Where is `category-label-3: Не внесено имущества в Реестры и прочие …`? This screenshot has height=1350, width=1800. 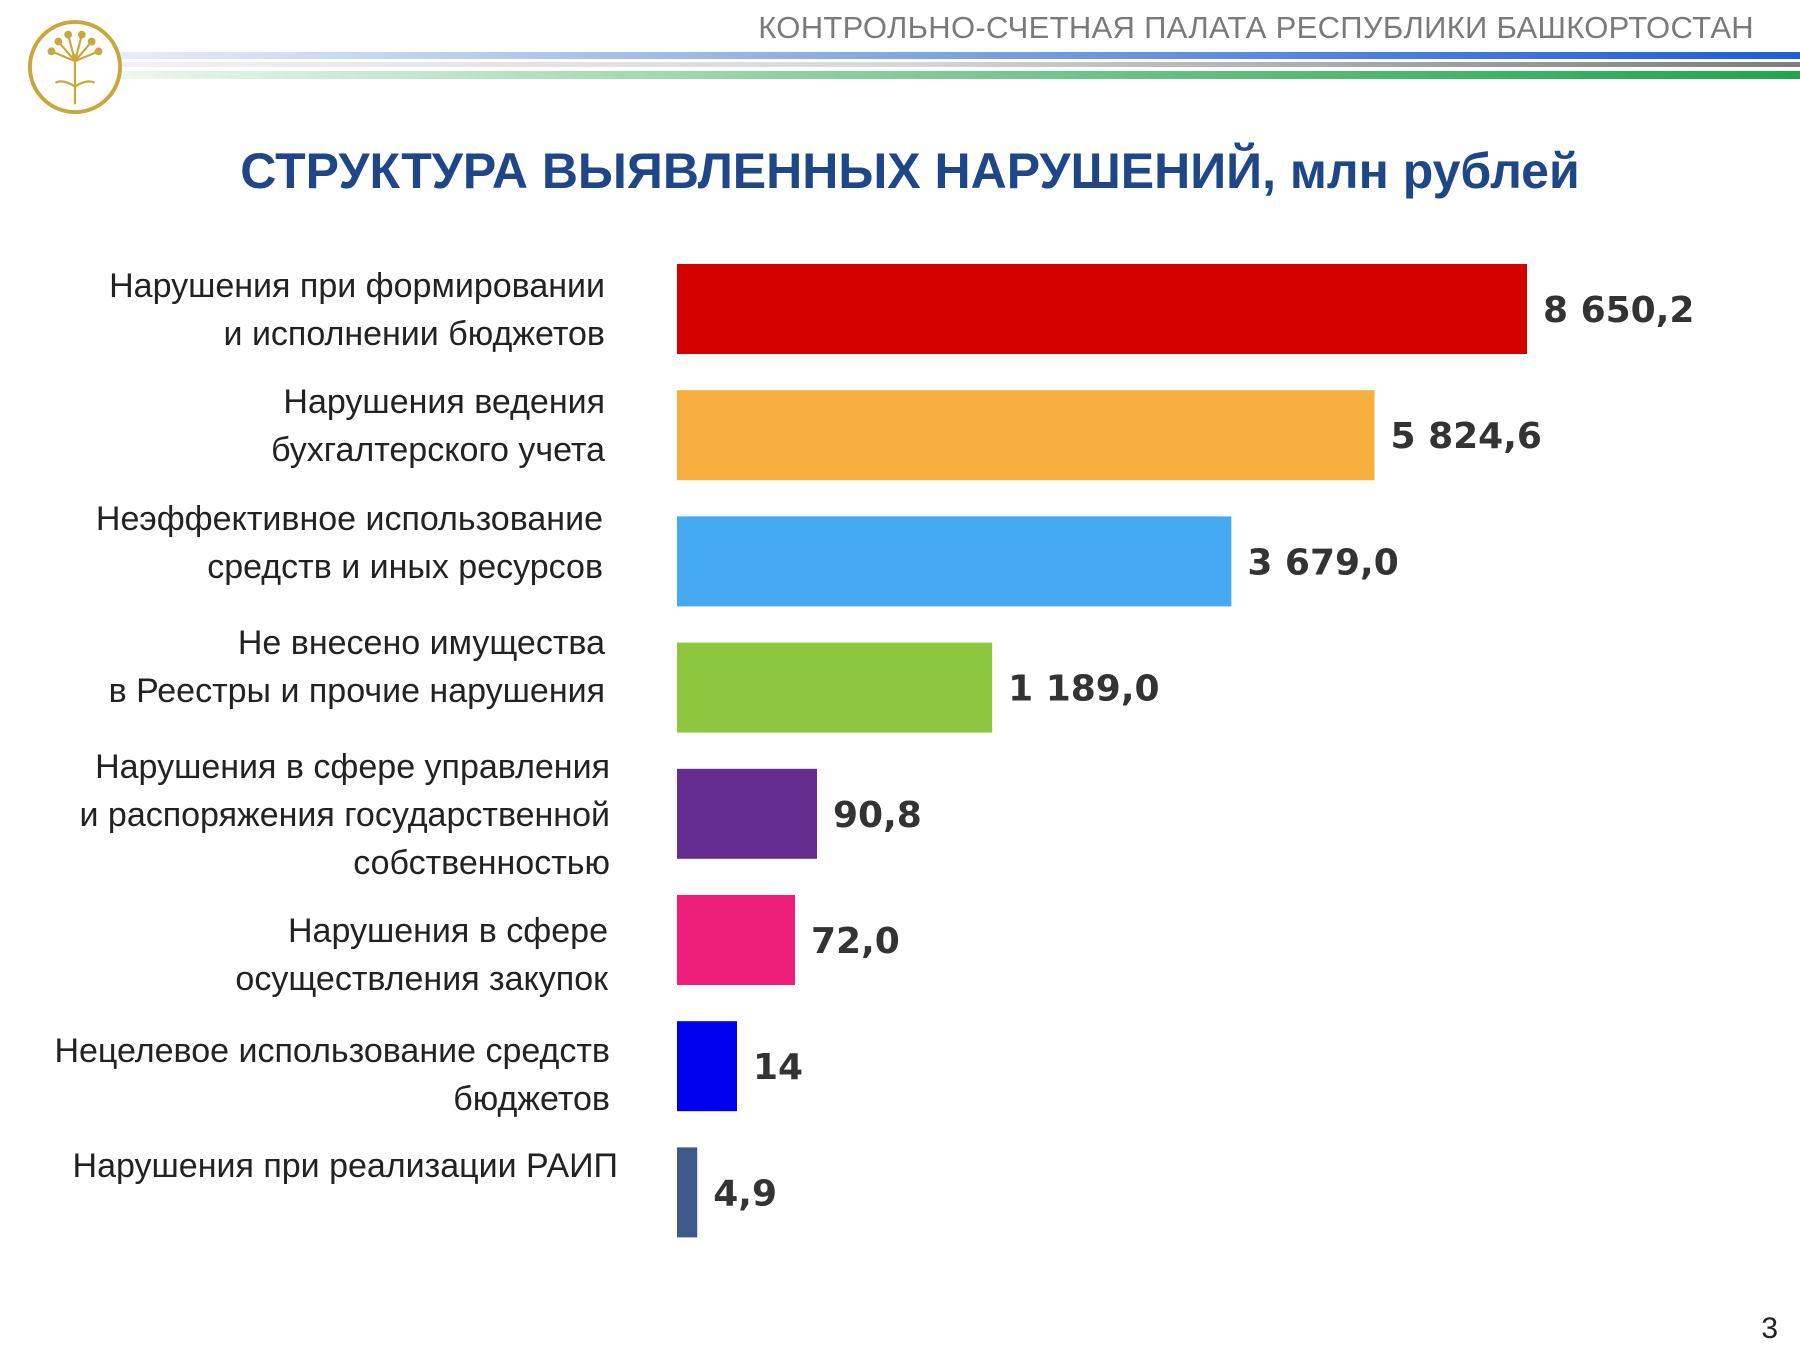
category-label-3: Не внесено имущества в Реестры и прочие … is located at coordinates (356, 667).